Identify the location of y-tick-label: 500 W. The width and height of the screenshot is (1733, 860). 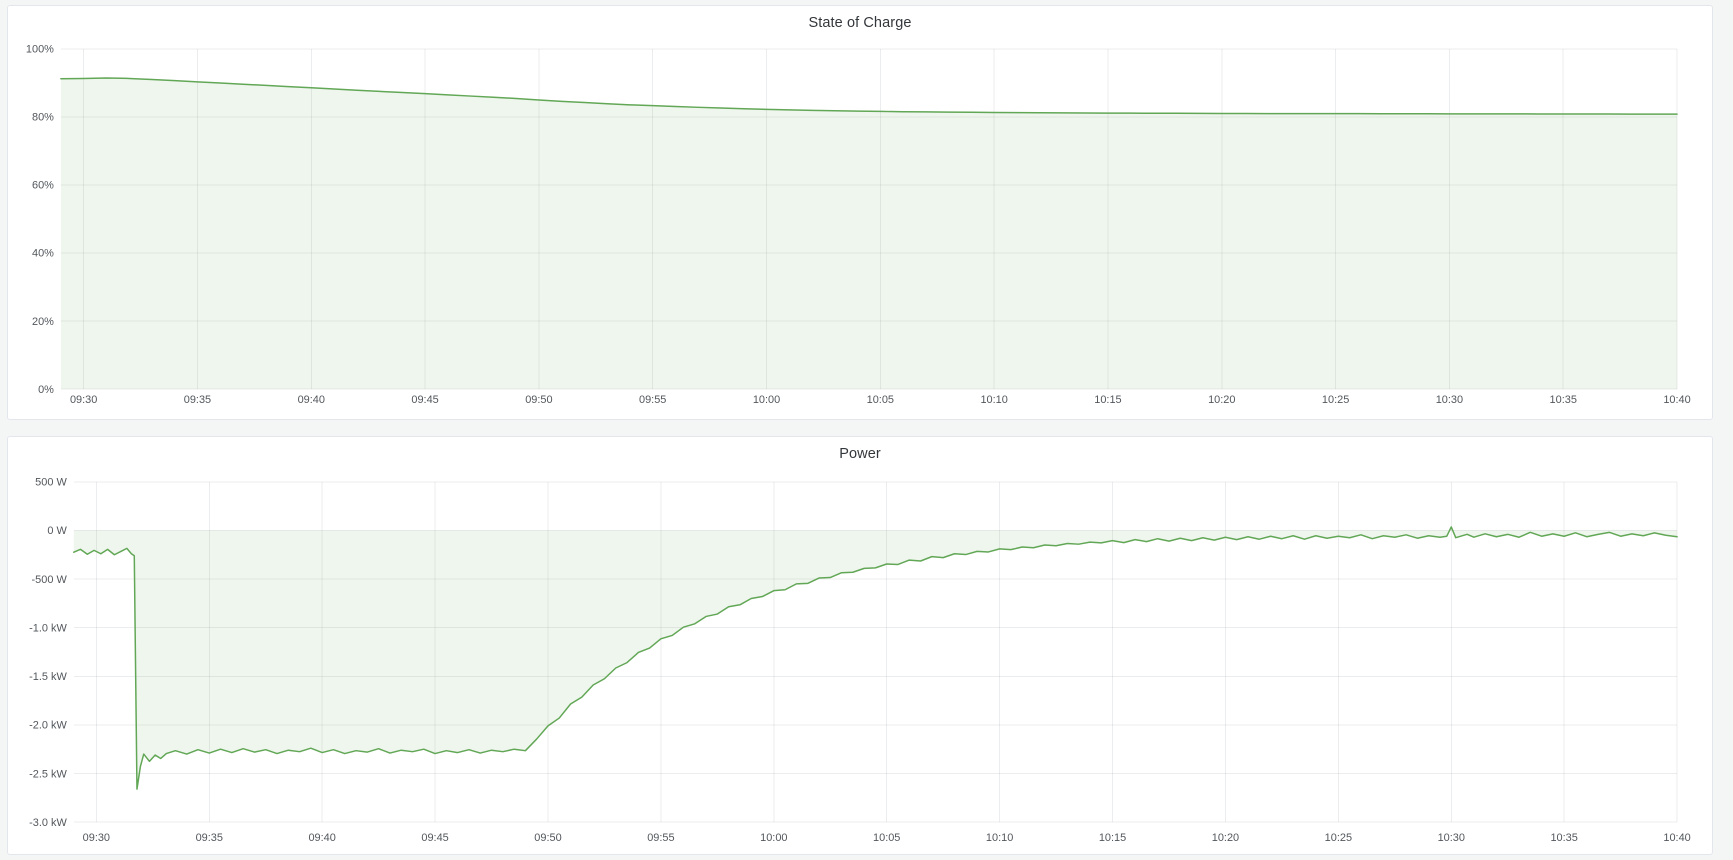
(51, 483).